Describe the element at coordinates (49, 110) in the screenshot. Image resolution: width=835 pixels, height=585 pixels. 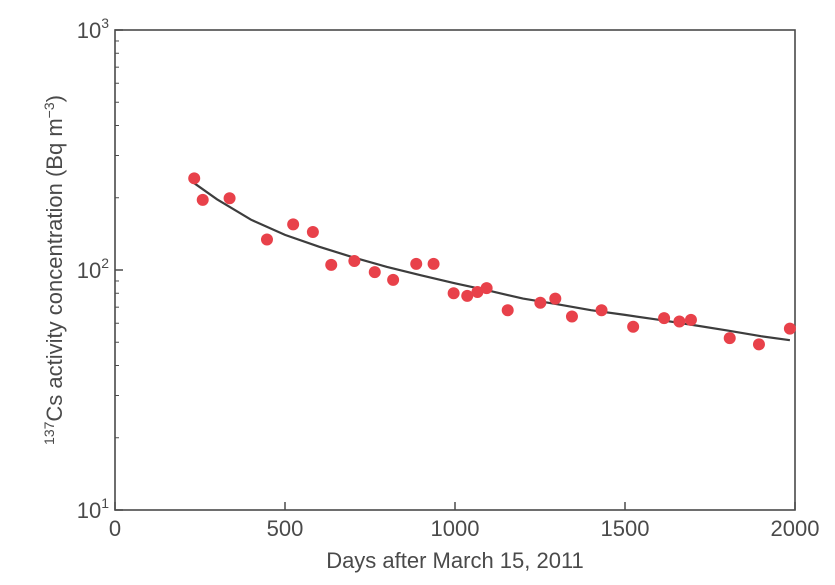
I see `y-axis-title-unit-sup: −3` at that location.